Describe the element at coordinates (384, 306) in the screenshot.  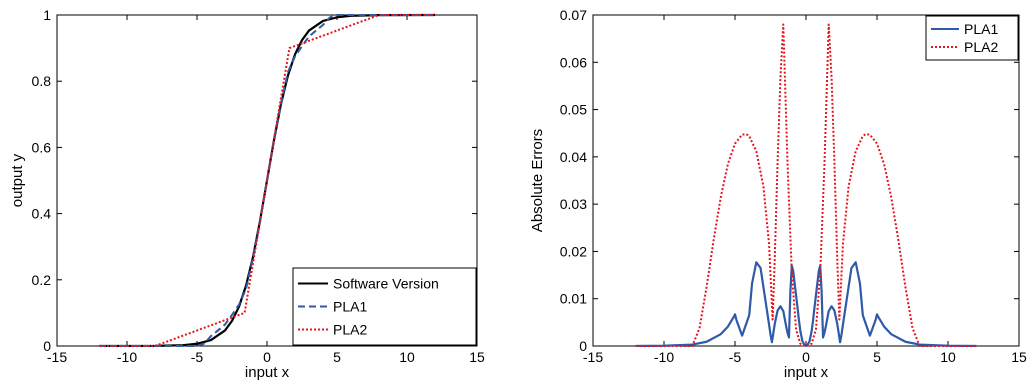
I see `legend: Software Version PLA1 PLA2` at that location.